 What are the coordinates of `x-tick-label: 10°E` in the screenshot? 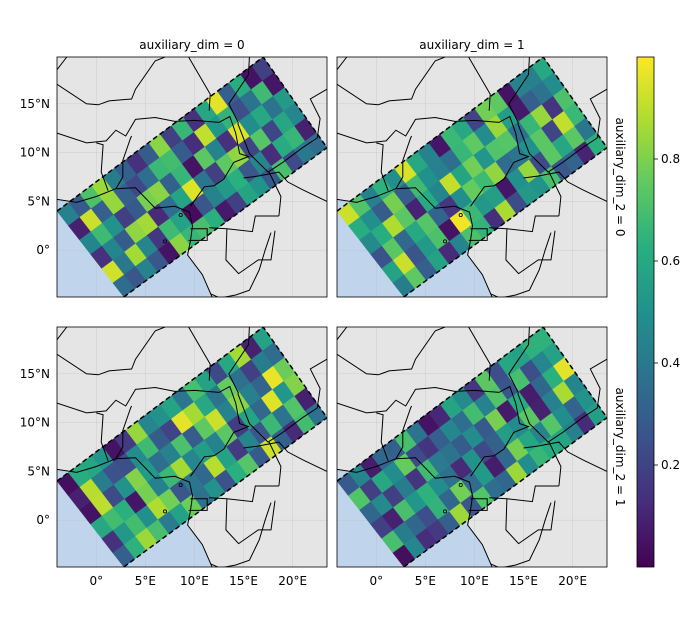 It's located at (194, 581).